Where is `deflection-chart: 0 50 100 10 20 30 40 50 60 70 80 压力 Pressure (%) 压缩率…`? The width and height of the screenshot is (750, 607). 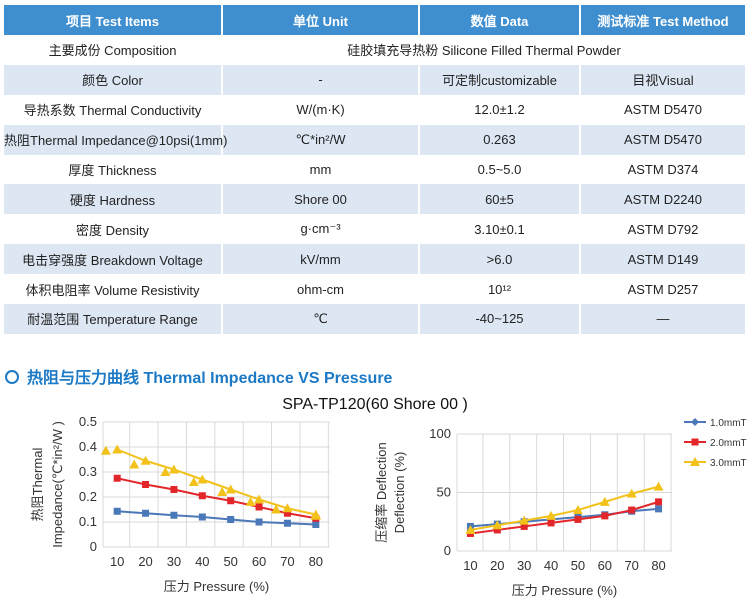
deflection-chart: 0 50 100 10 20 30 40 50 60 70 80 压力 Pressure (%) 压缩率… is located at coordinates (560, 508).